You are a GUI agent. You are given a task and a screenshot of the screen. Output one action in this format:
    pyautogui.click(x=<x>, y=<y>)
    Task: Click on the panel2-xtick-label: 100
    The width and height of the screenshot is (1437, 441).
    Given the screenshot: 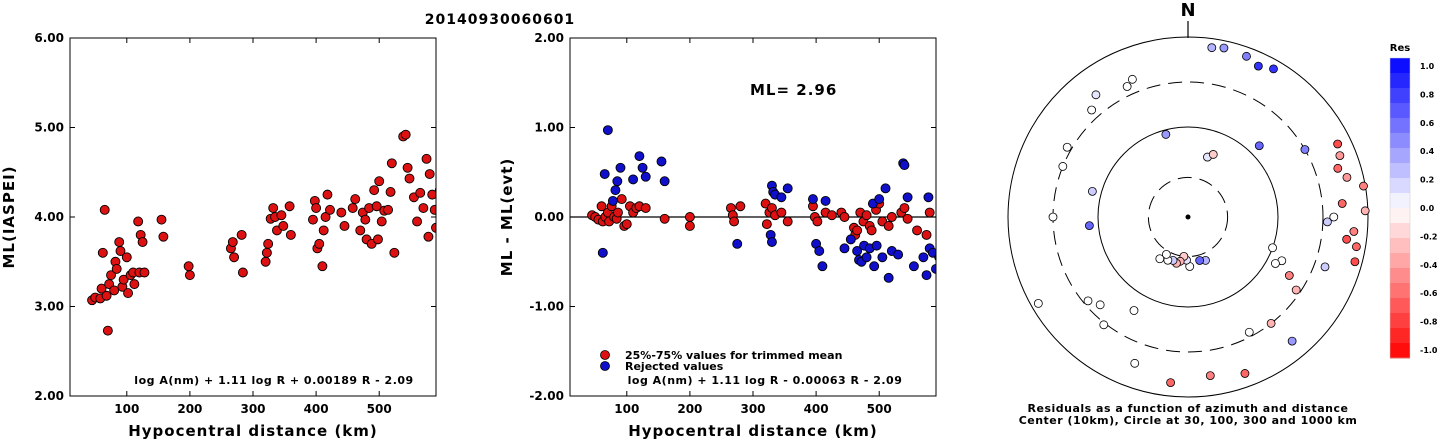 What is the action you would take?
    pyautogui.click(x=626, y=409)
    